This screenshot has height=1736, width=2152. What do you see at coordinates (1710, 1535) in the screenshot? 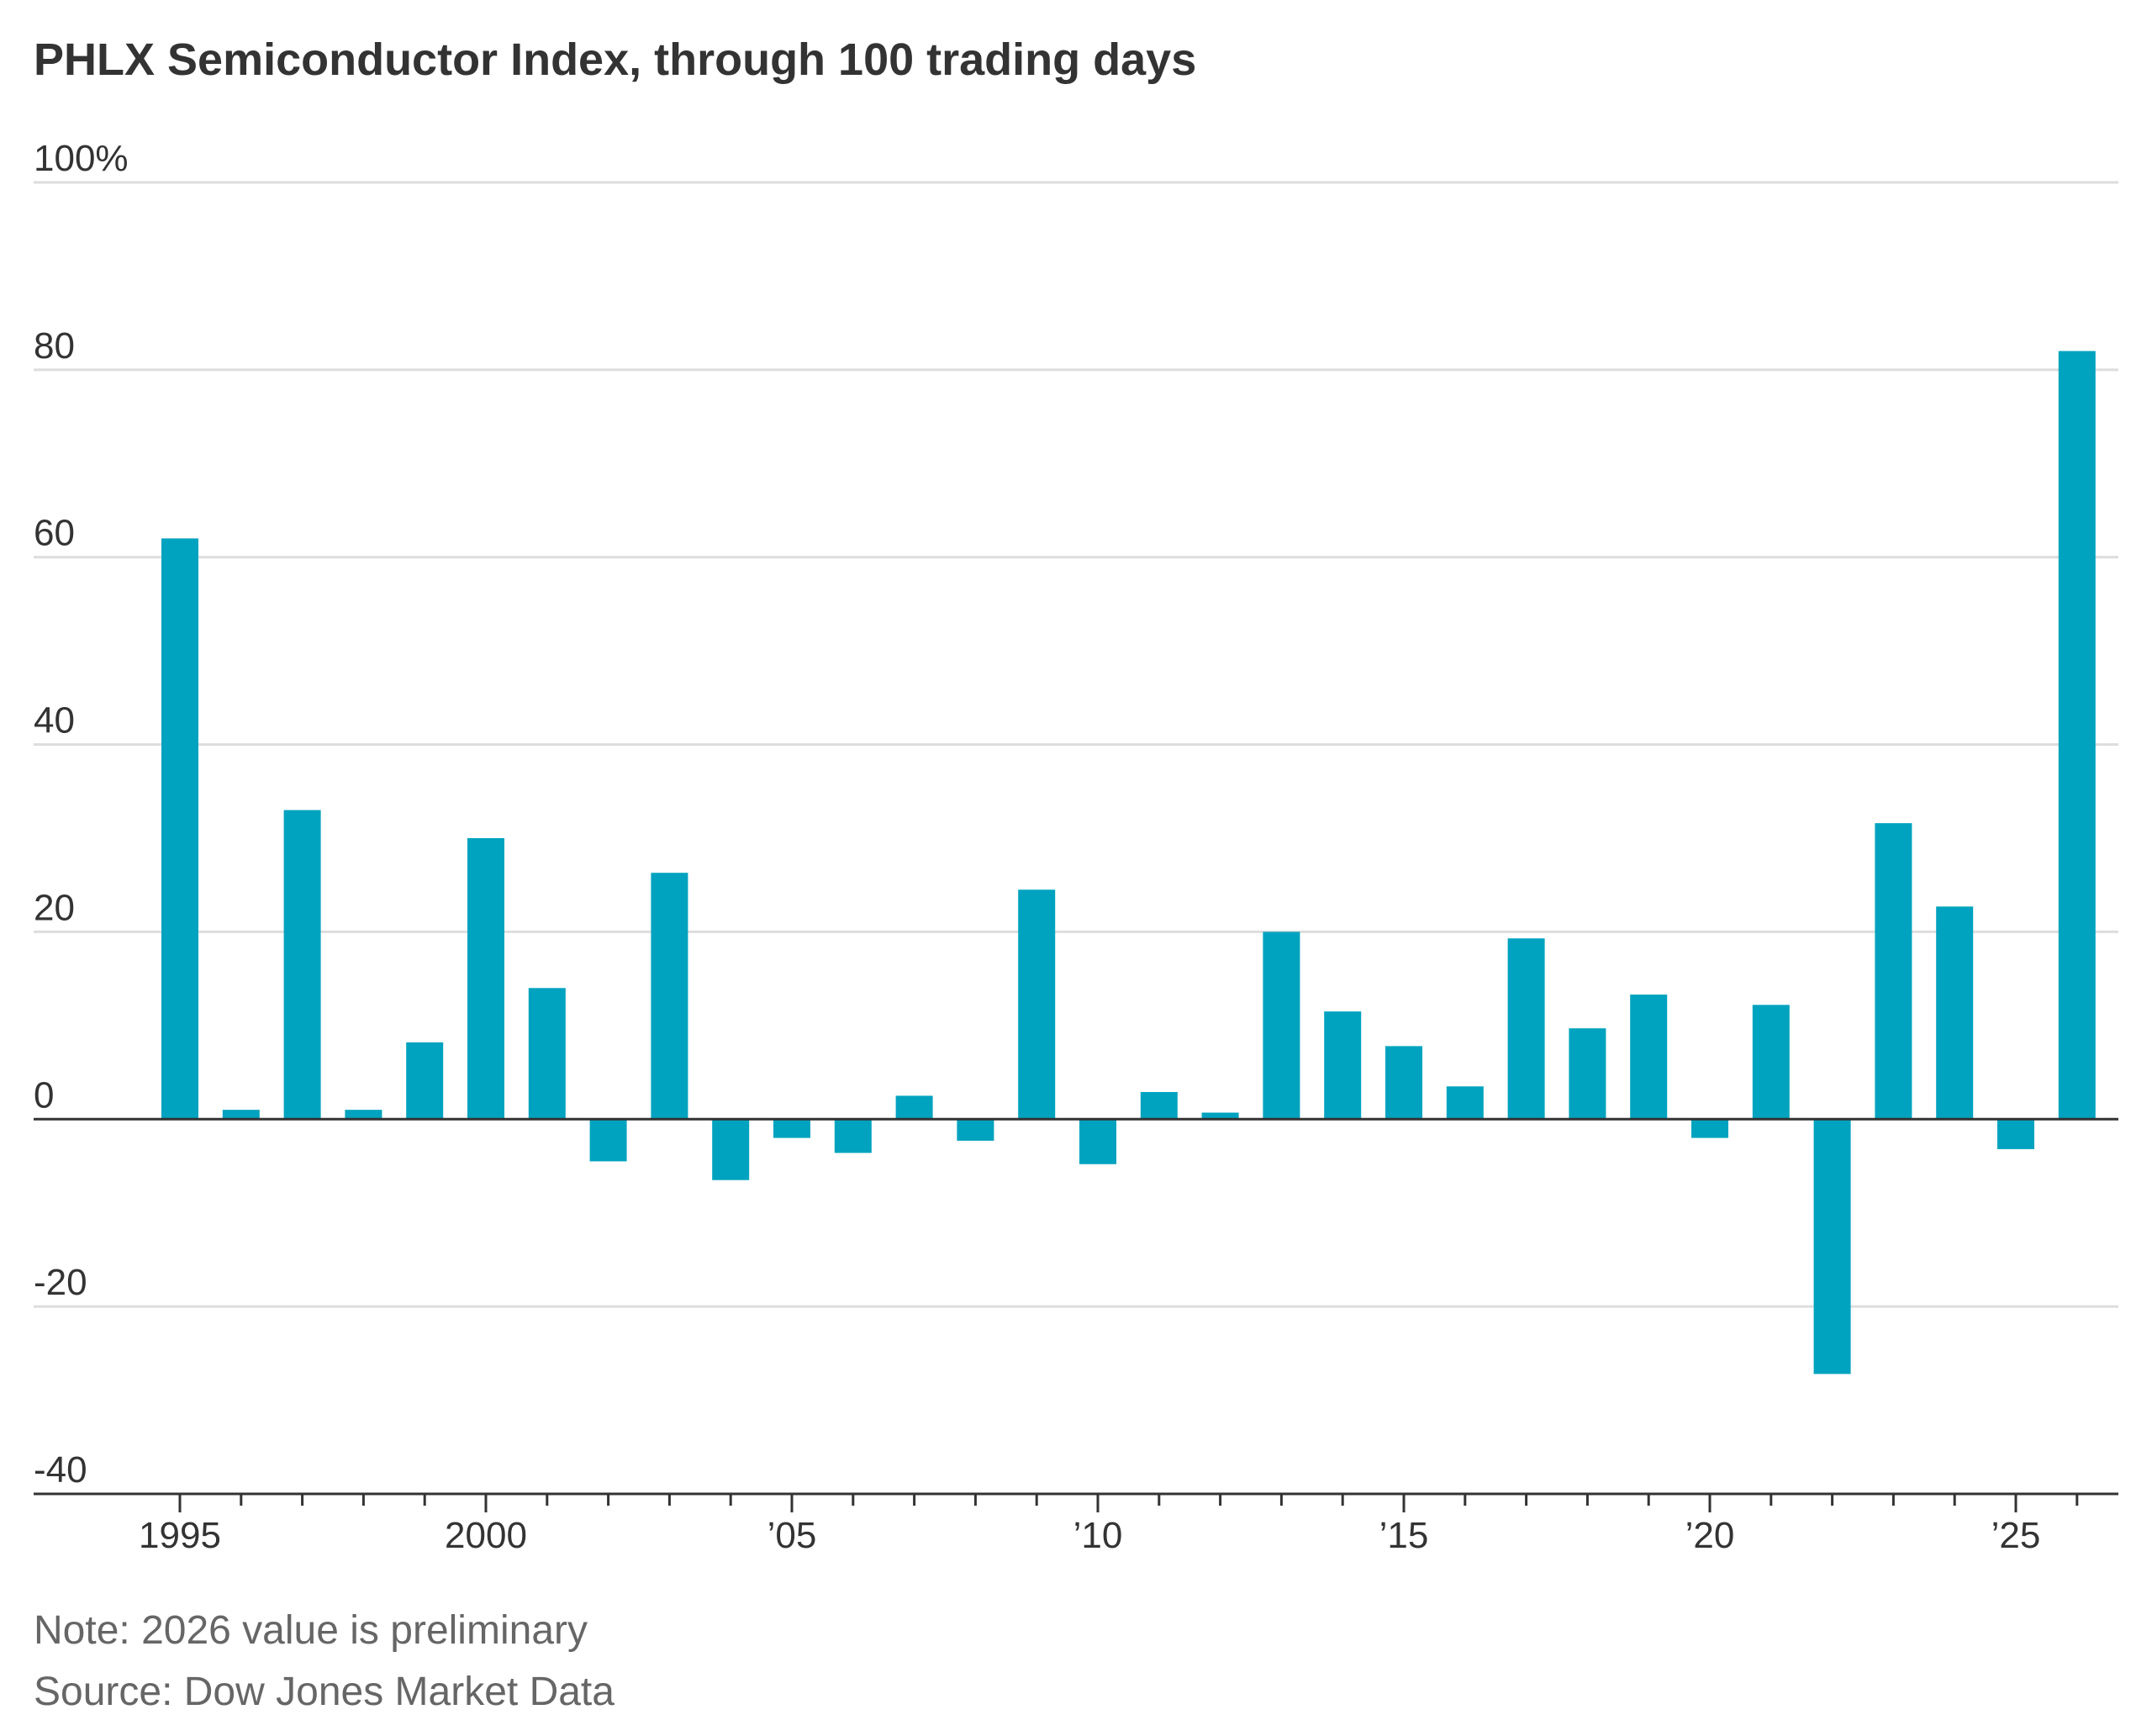
I see `x-tick-label: ’20` at bounding box center [1710, 1535].